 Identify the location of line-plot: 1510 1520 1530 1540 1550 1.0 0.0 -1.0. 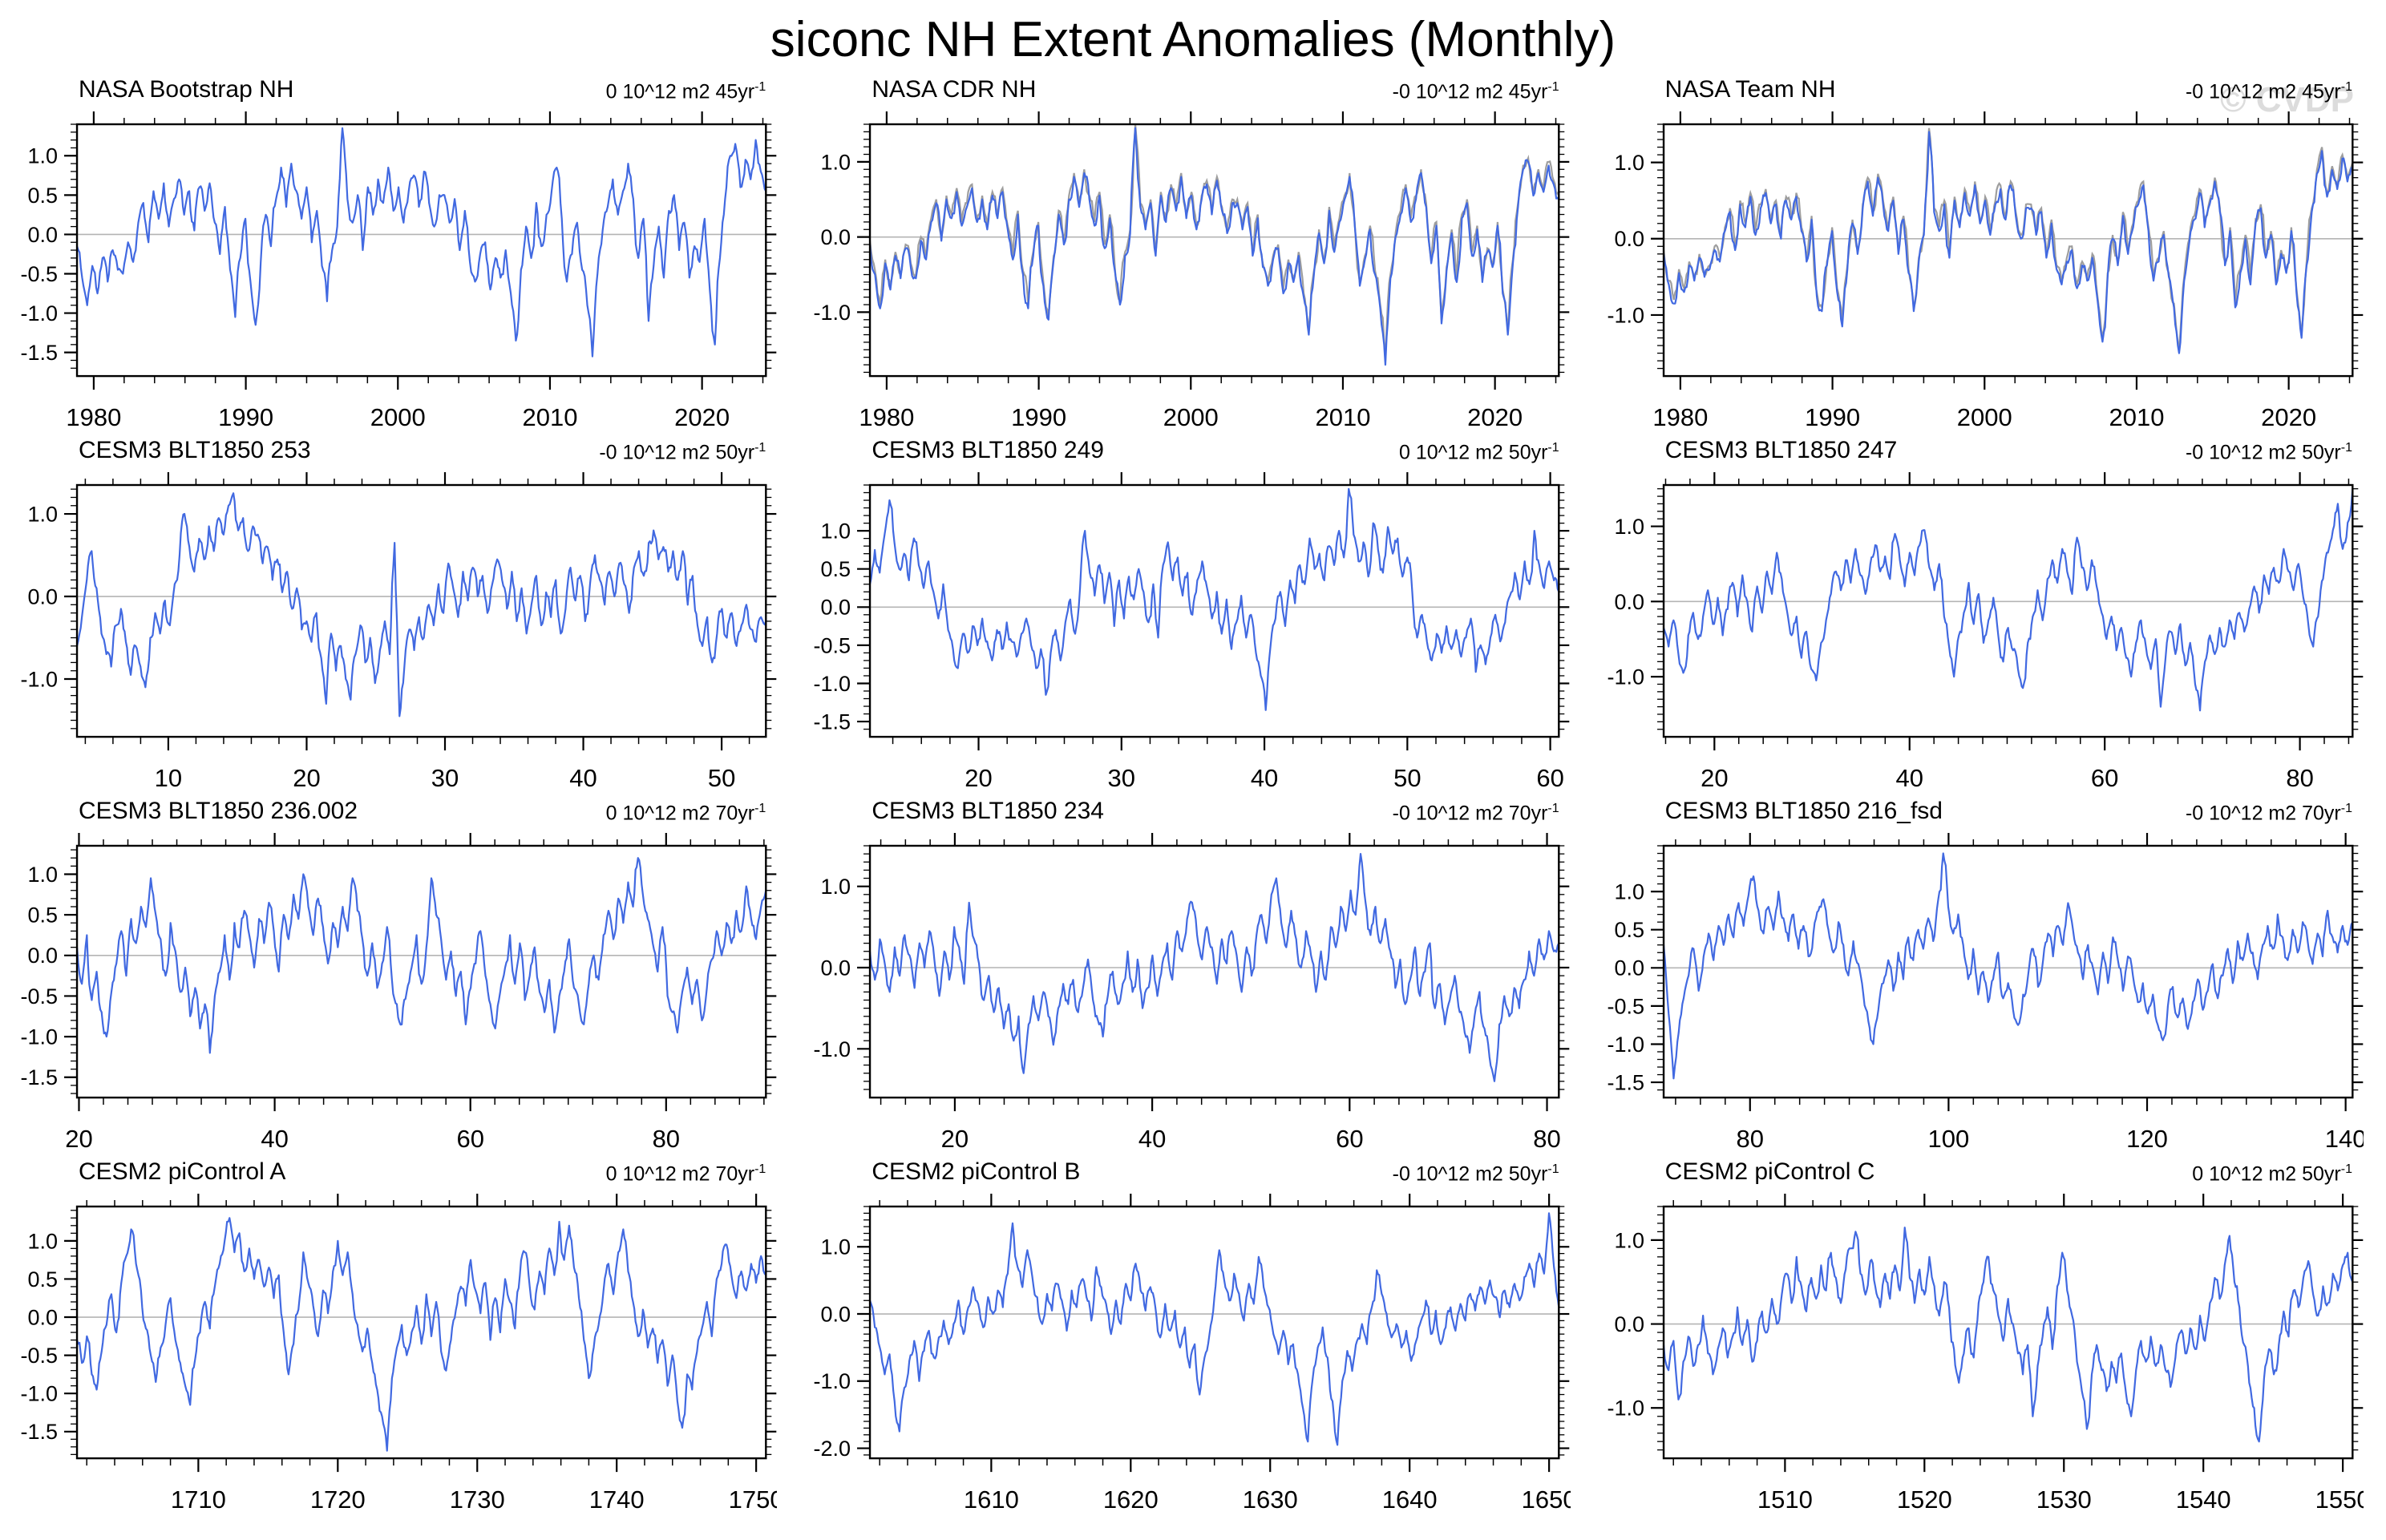
(1985, 1354).